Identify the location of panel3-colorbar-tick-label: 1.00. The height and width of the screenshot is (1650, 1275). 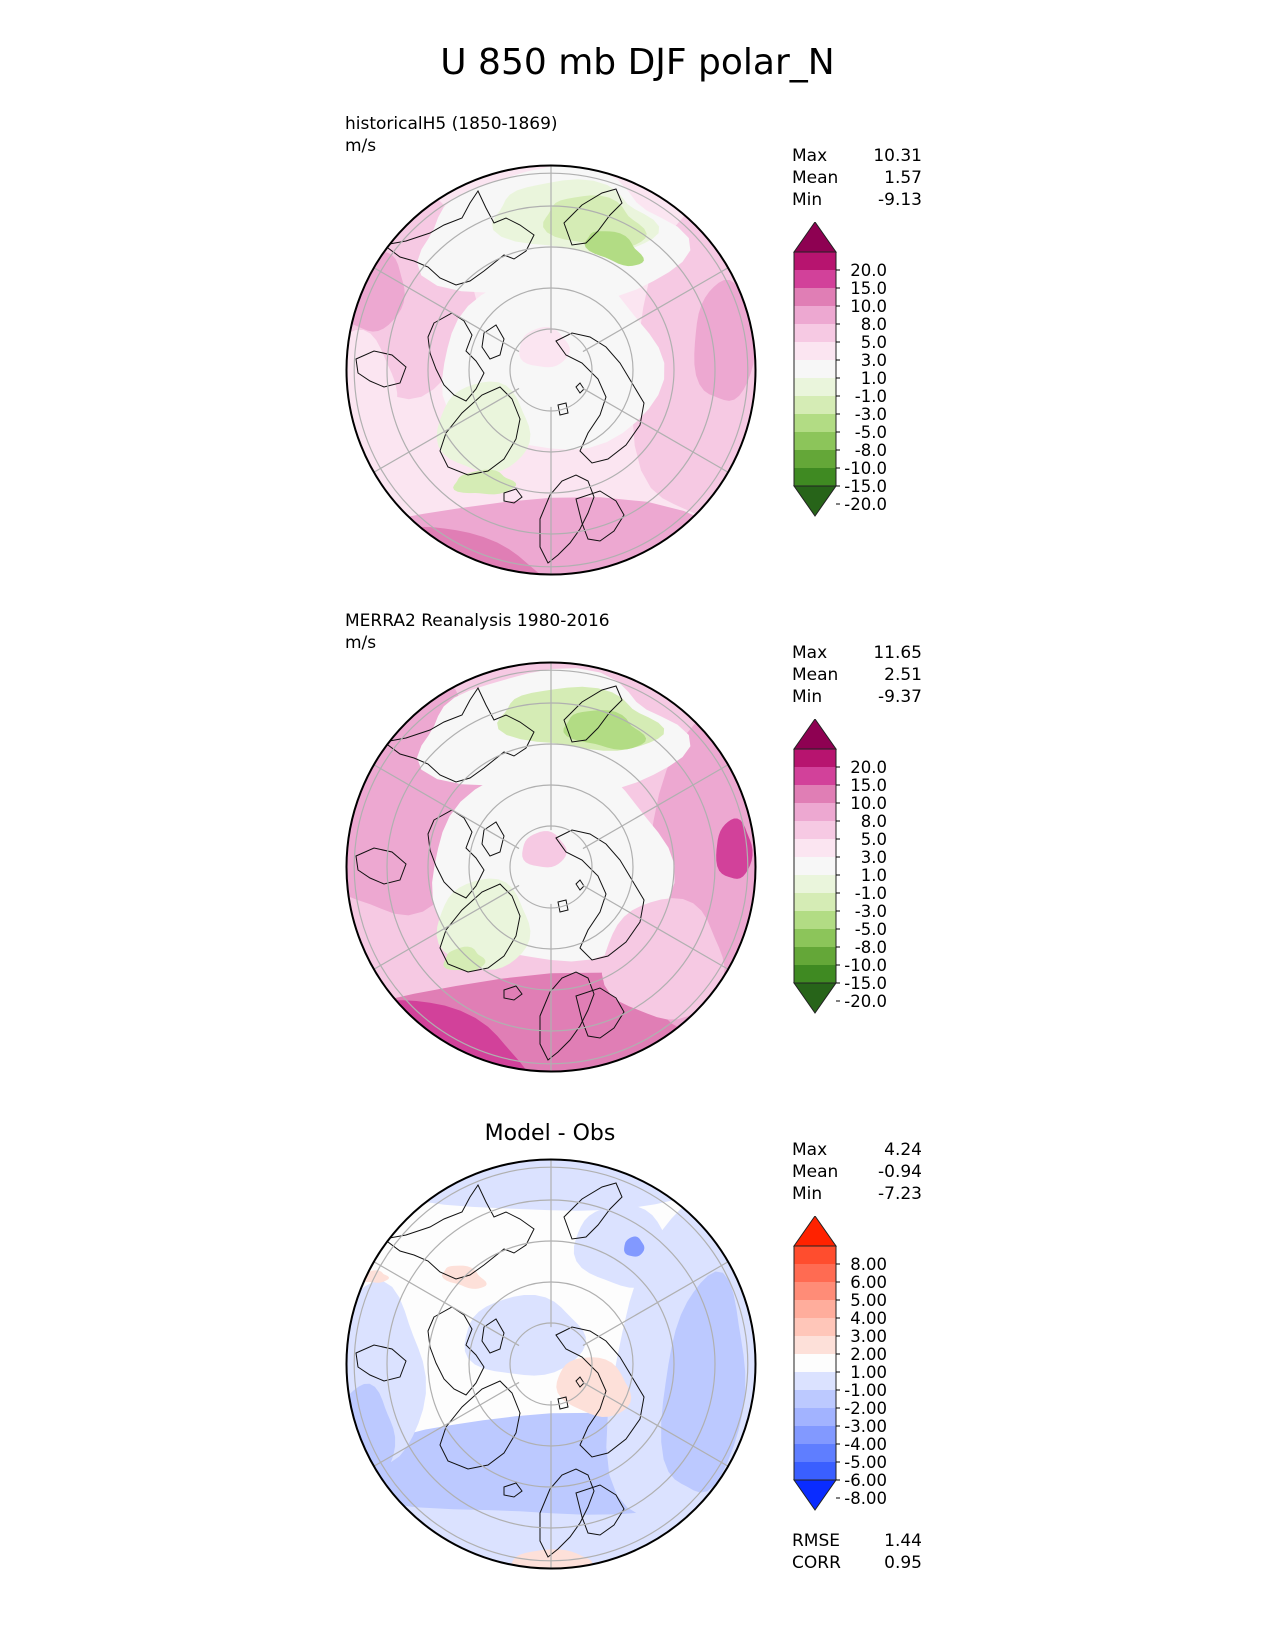
(868, 1372).